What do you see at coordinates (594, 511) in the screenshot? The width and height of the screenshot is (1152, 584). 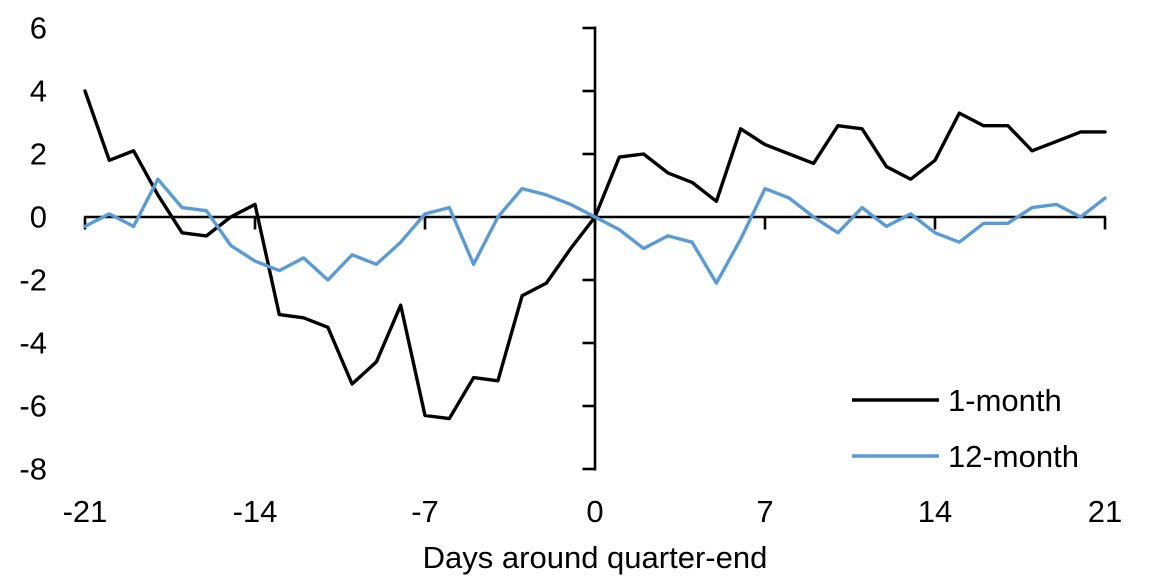 I see `x-tick-label: 0` at bounding box center [594, 511].